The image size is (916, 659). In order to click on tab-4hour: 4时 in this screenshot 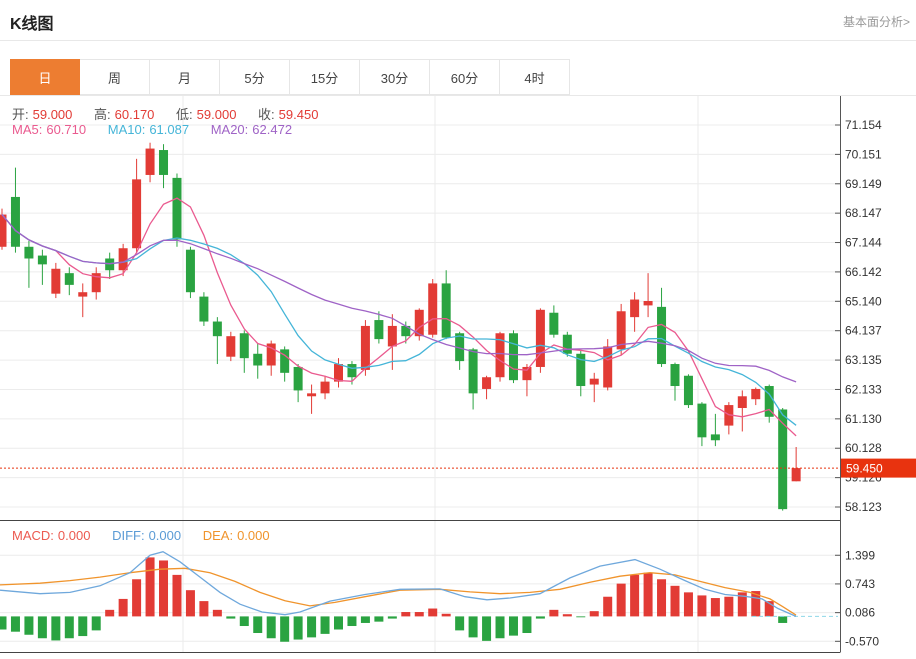, I will do `click(535, 77)`.